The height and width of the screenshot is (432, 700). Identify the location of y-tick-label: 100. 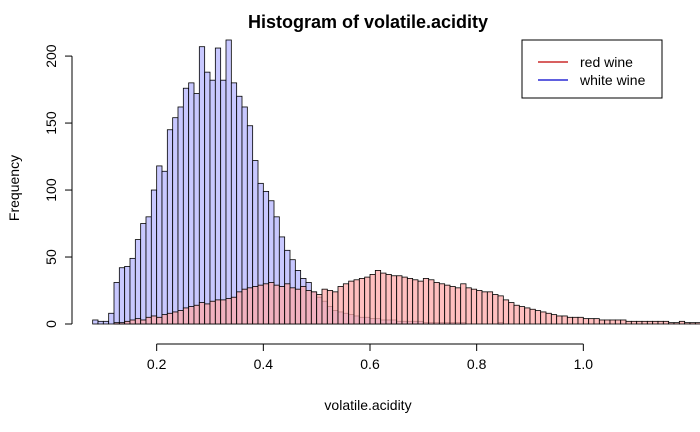
(51, 190).